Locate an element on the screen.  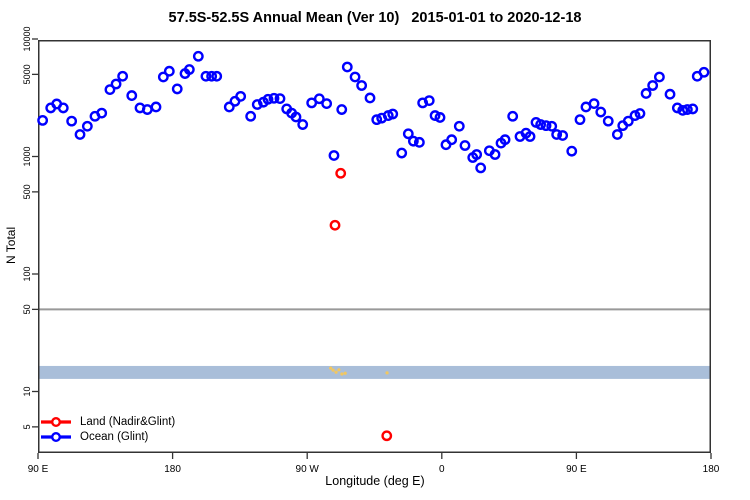
legend: Land (Nadir&Glint) Ocean (Glint) is located at coordinates (108, 429).